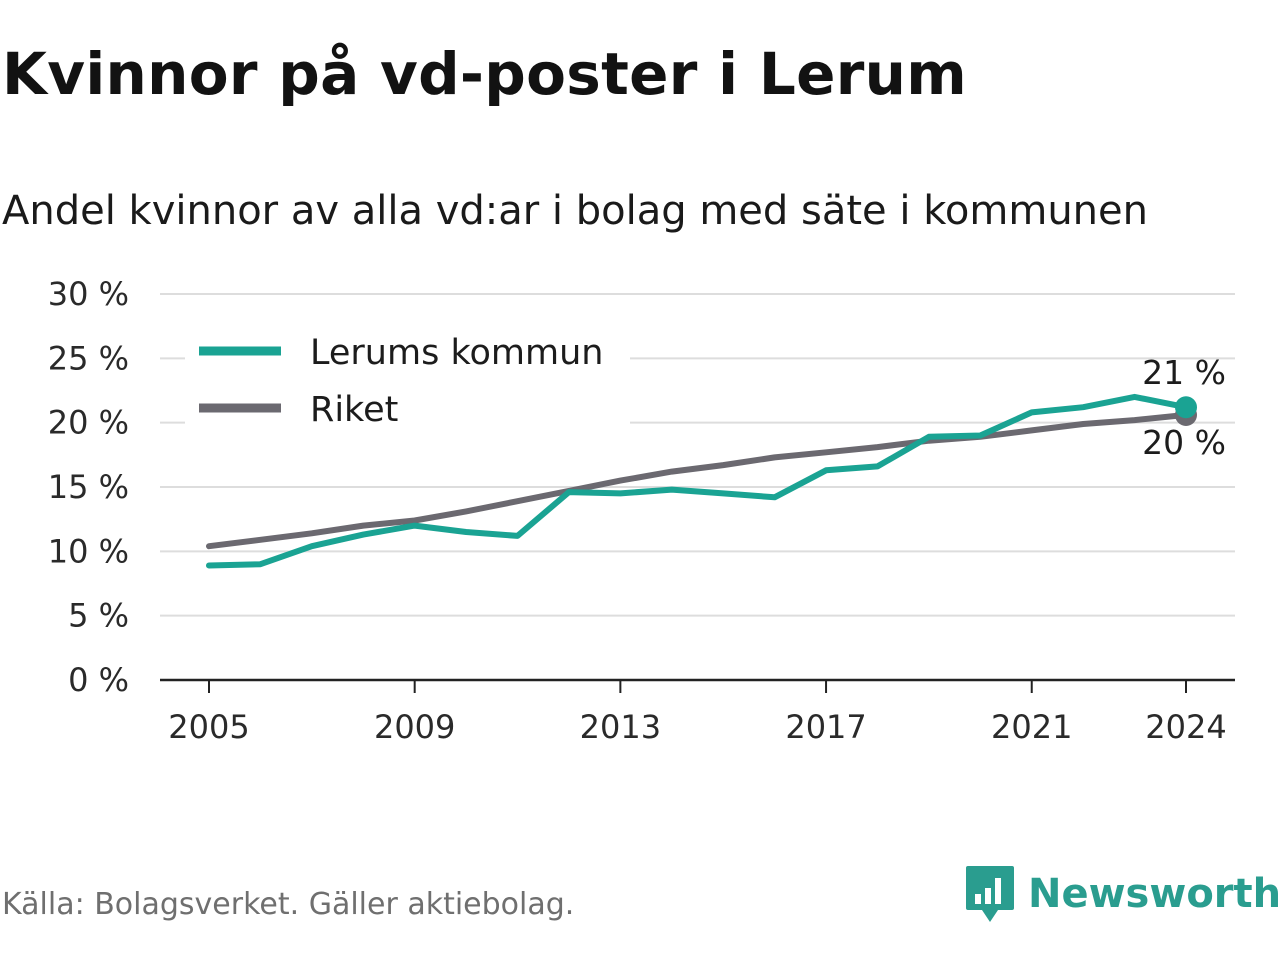 Image resolution: width=1280 pixels, height=960 pixels. What do you see at coordinates (1184, 442) in the screenshot?
I see `end-value-label: 20 %` at bounding box center [1184, 442].